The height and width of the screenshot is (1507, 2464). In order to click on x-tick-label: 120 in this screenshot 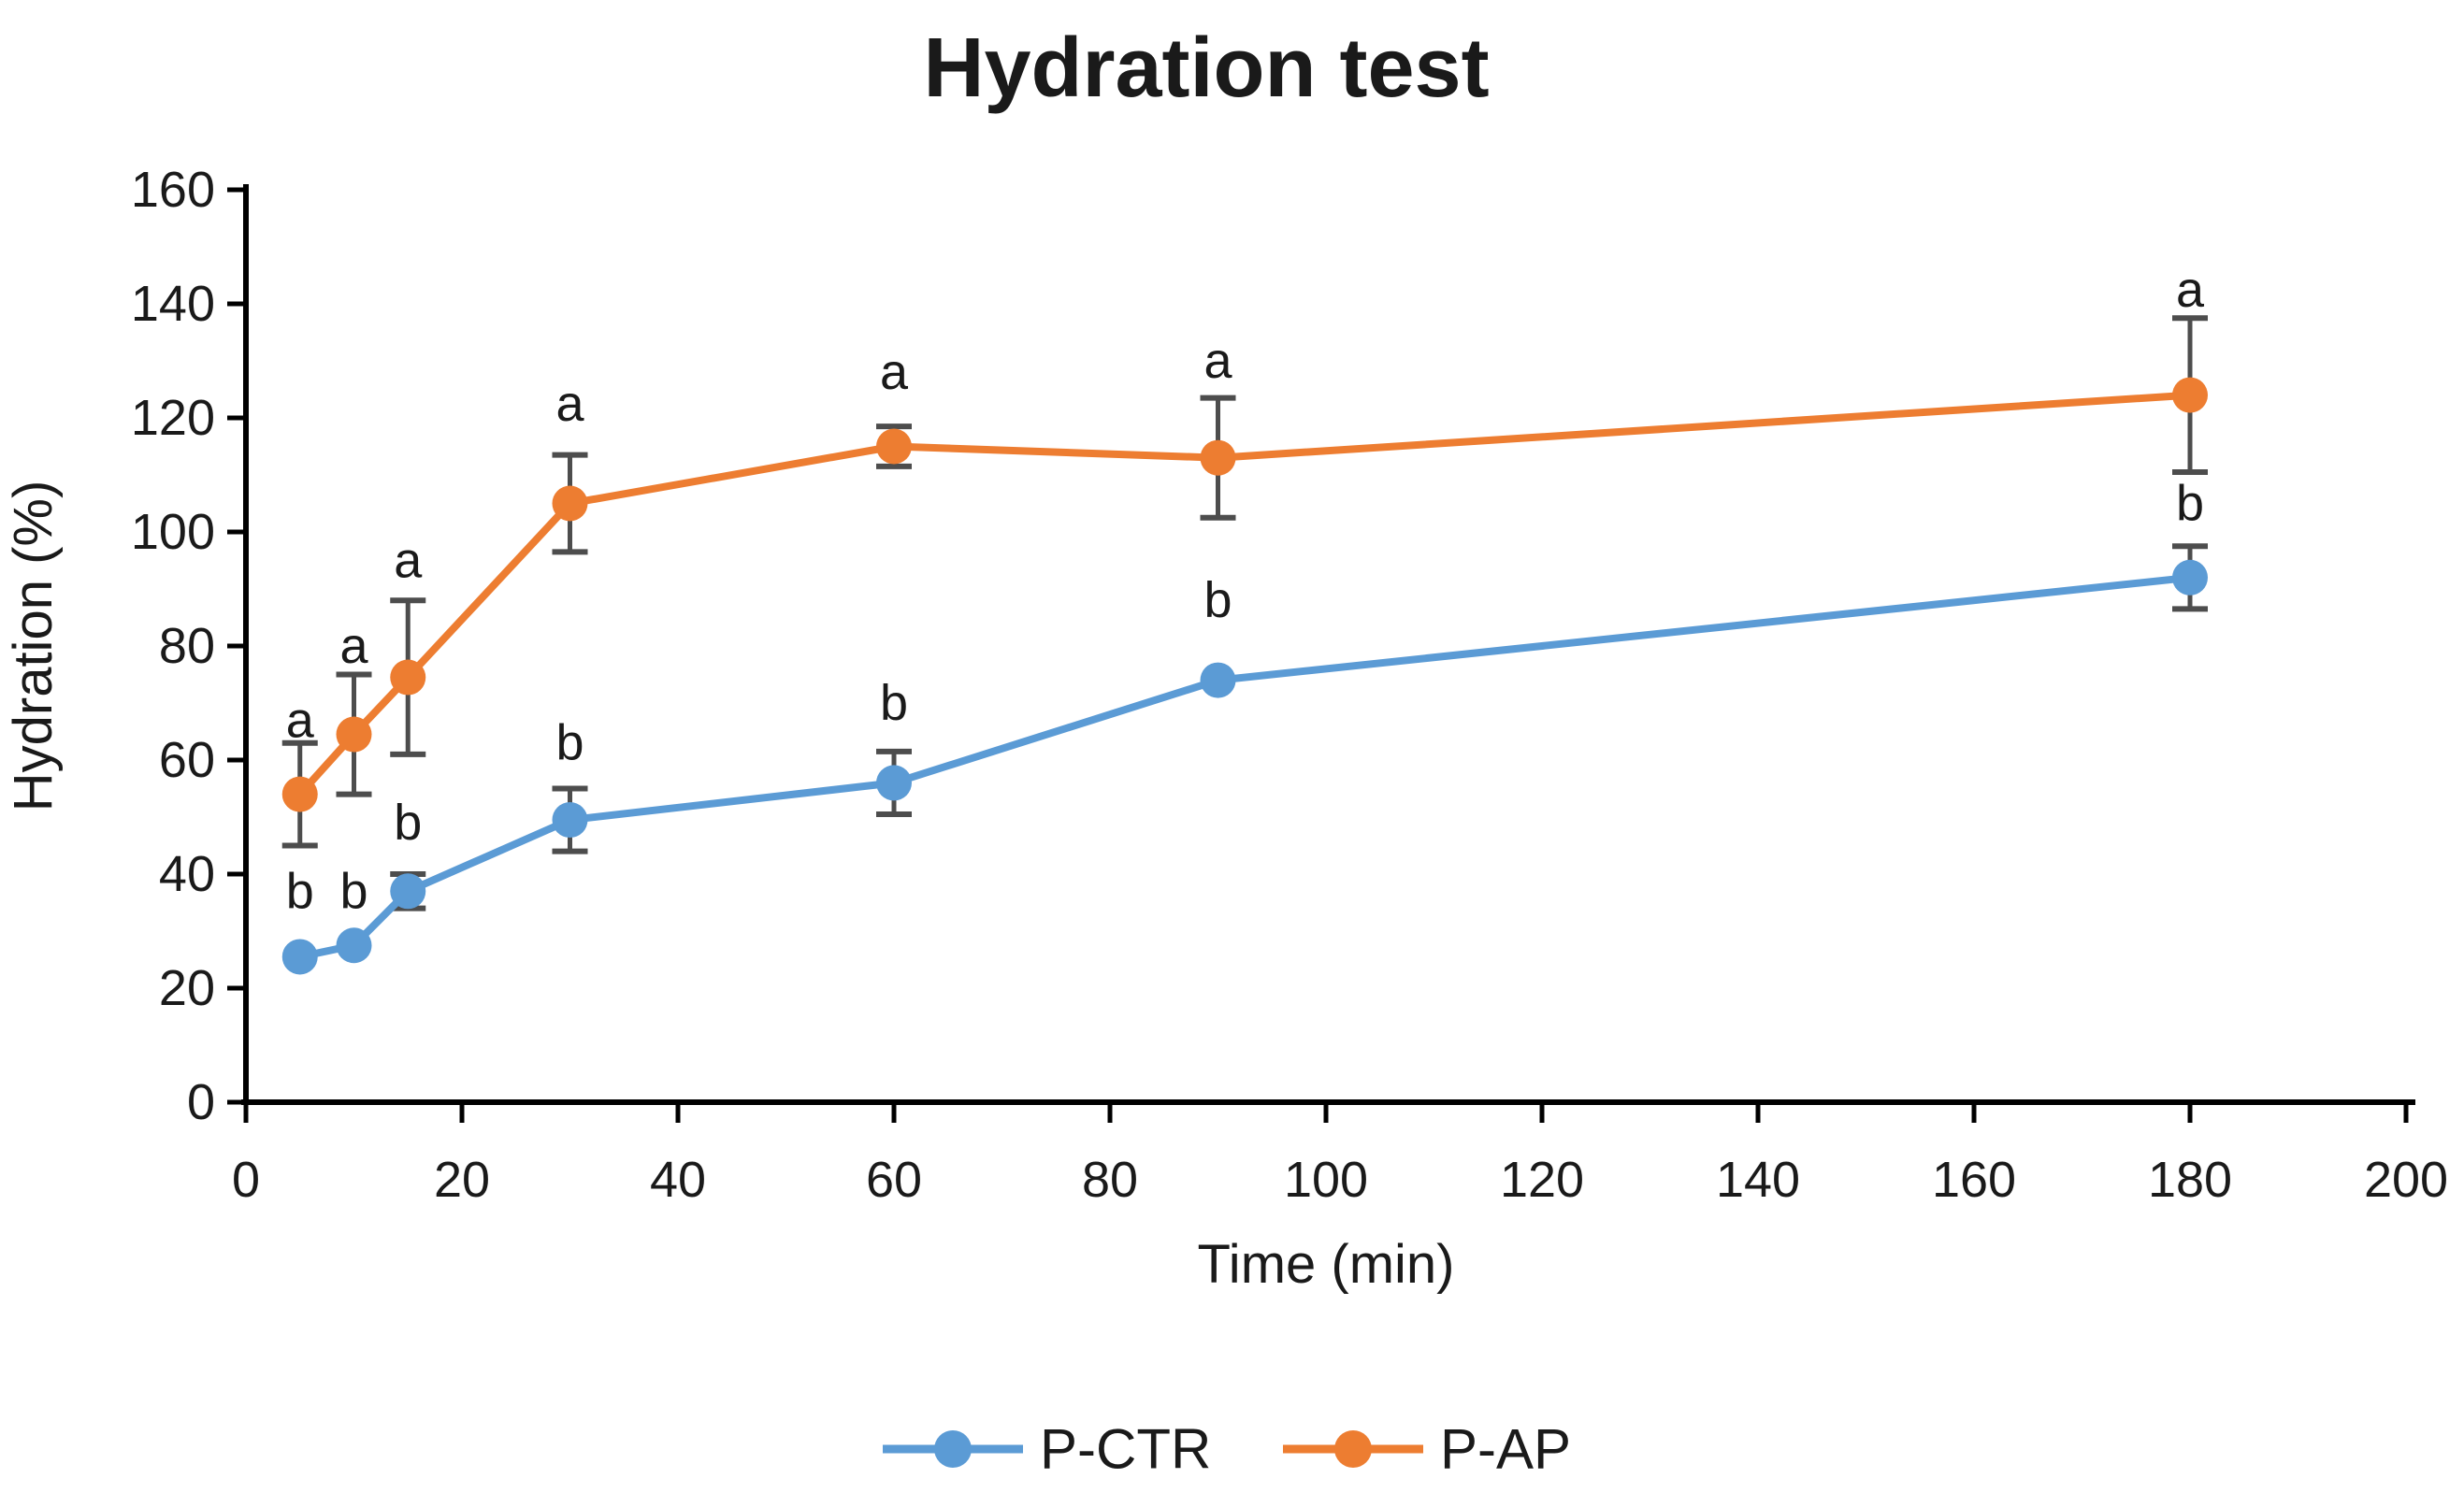, I will do `click(1542, 1180)`.